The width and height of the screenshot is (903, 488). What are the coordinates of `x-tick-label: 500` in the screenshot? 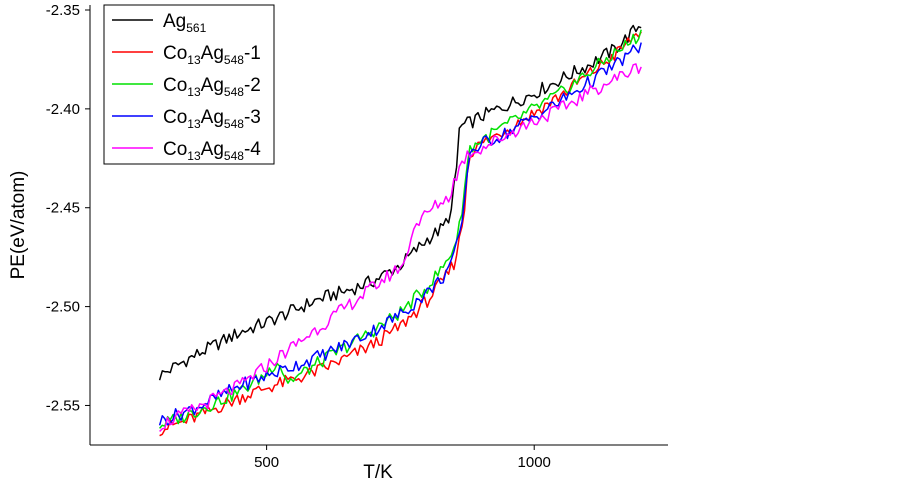 It's located at (266, 462).